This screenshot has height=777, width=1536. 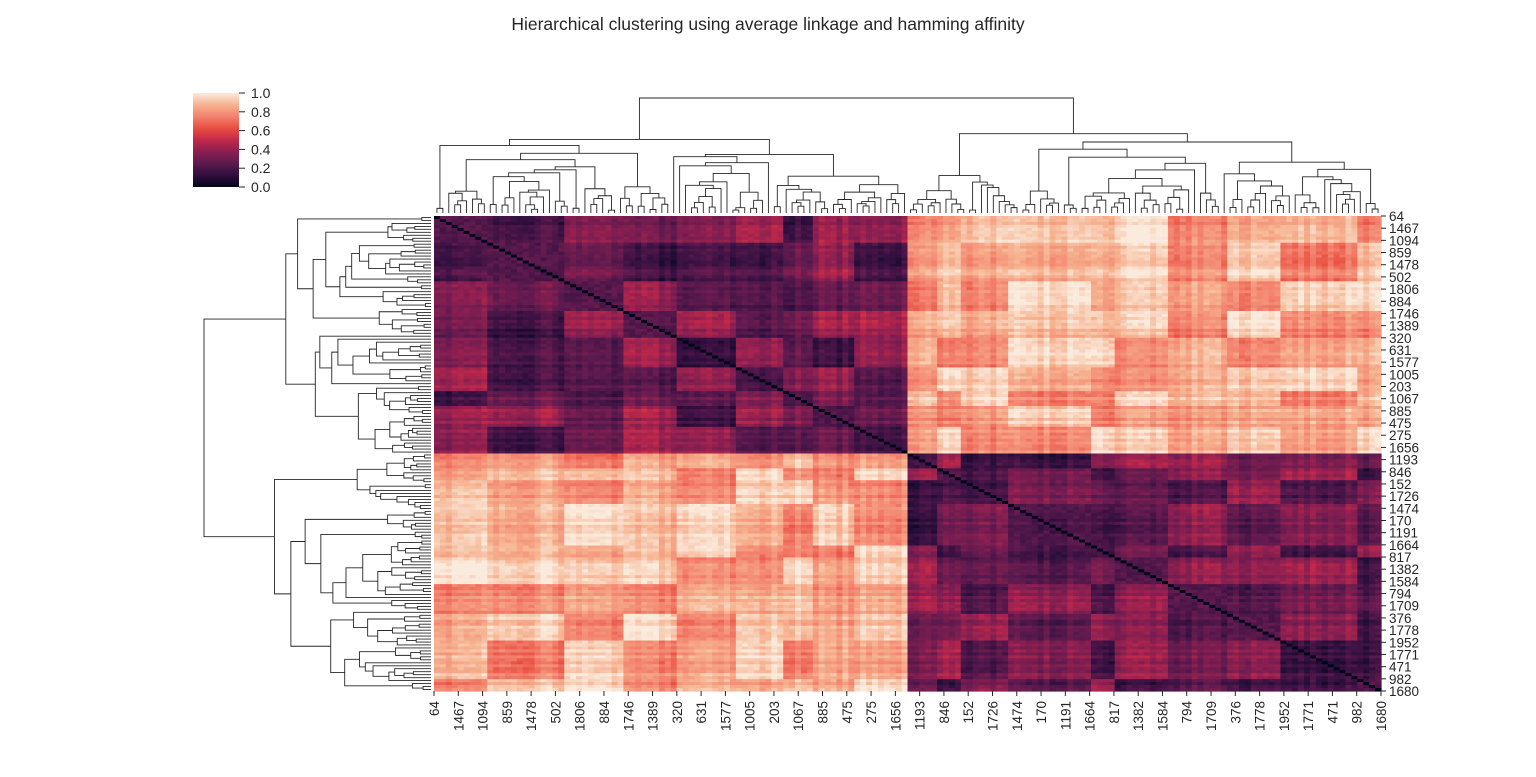 I want to click on colorbar-tick-label: 1.0, so click(x=261, y=93).